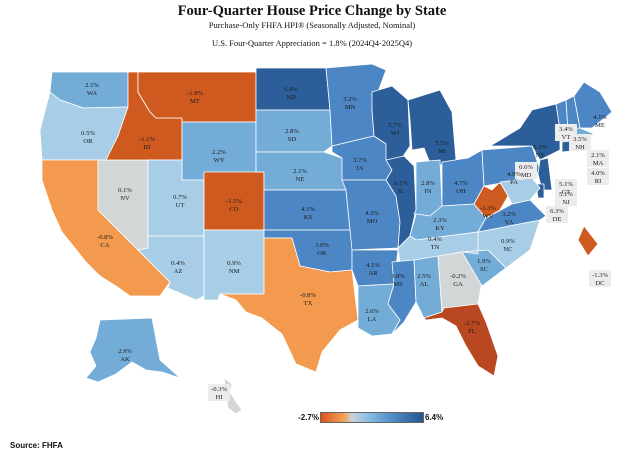 The height and width of the screenshot is (455, 624). Describe the element at coordinates (178, 263) in the screenshot. I see `state-value-az: 0.4%` at that location.